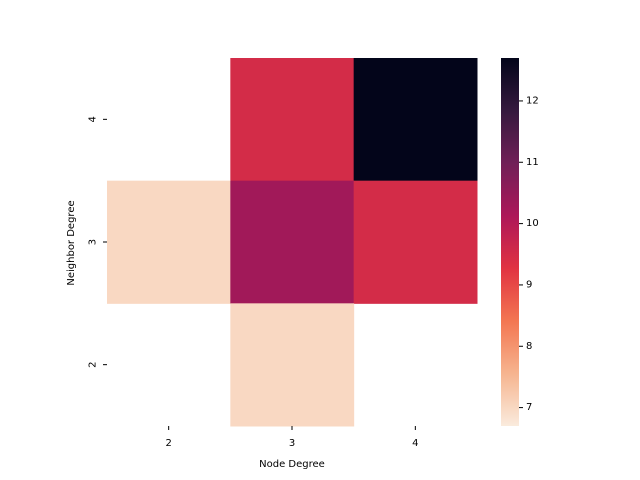 Image resolution: width=640 pixels, height=480 pixels. Describe the element at coordinates (532, 223) in the screenshot. I see `colorbar-tick-label: 10` at that location.